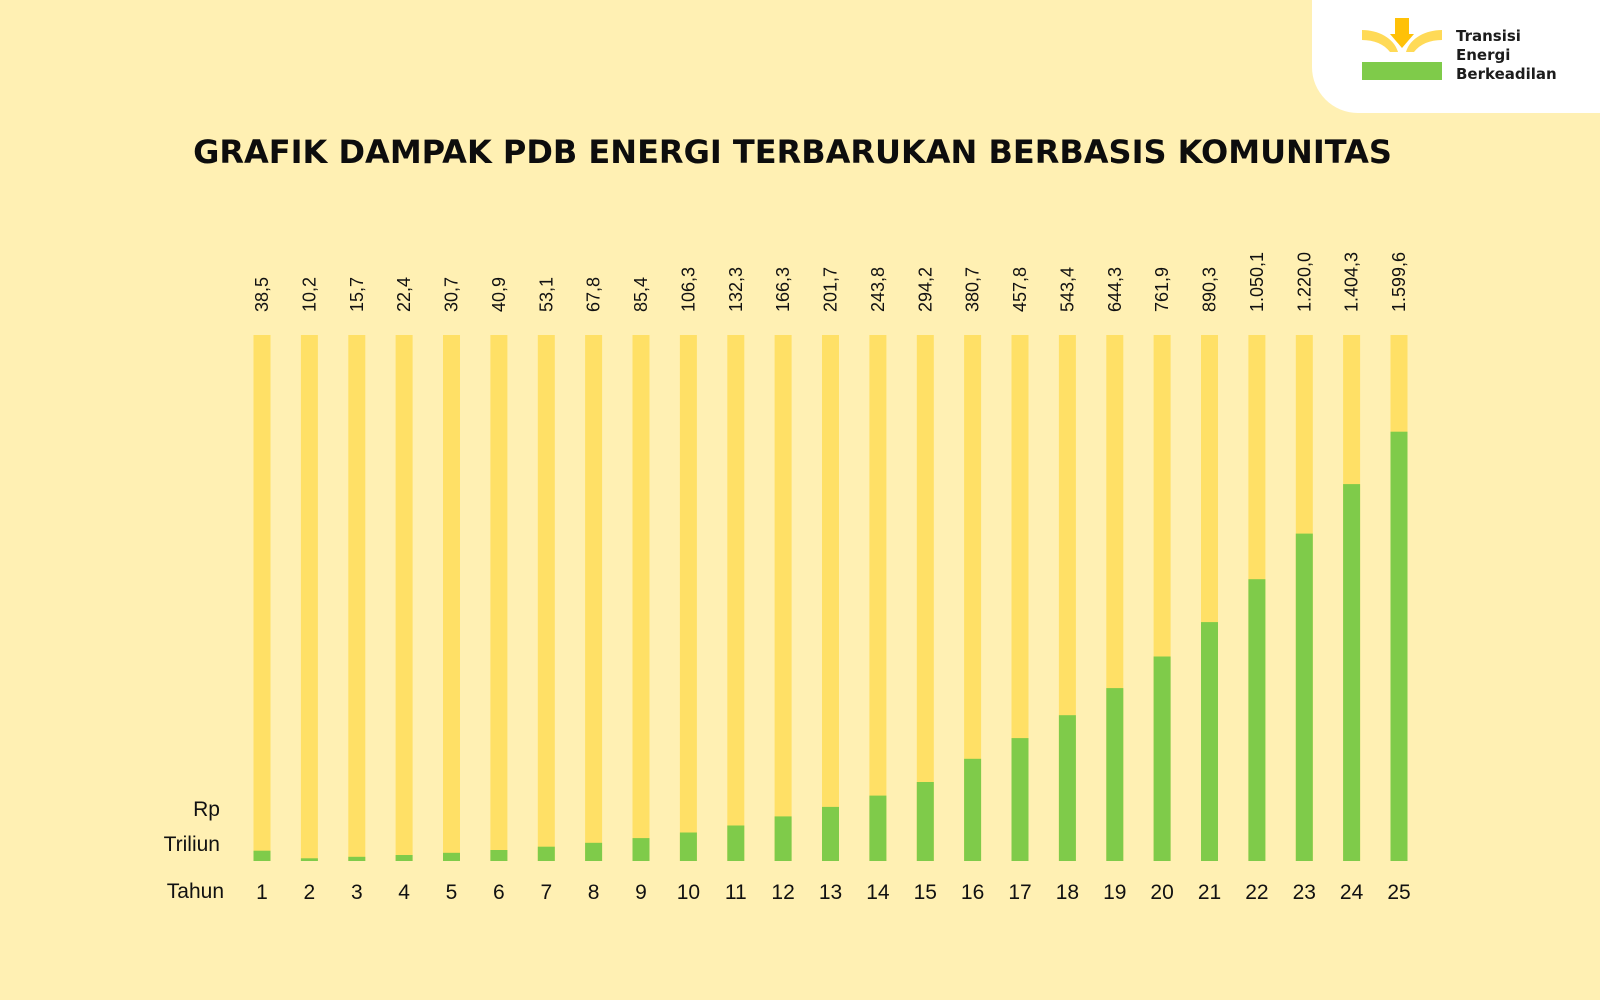 This screenshot has width=1600, height=1000. Describe the element at coordinates (688, 892) in the screenshot. I see `x-tick-label-10: 10` at that location.